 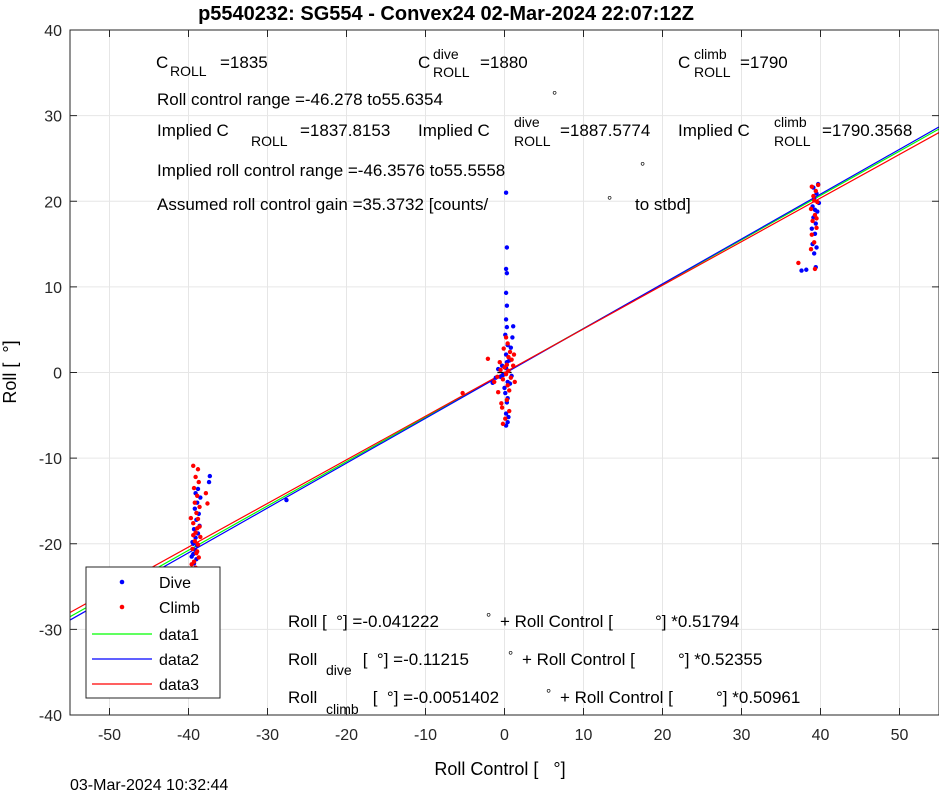 I want to click on legend-item-data1: data1, so click(x=145, y=635).